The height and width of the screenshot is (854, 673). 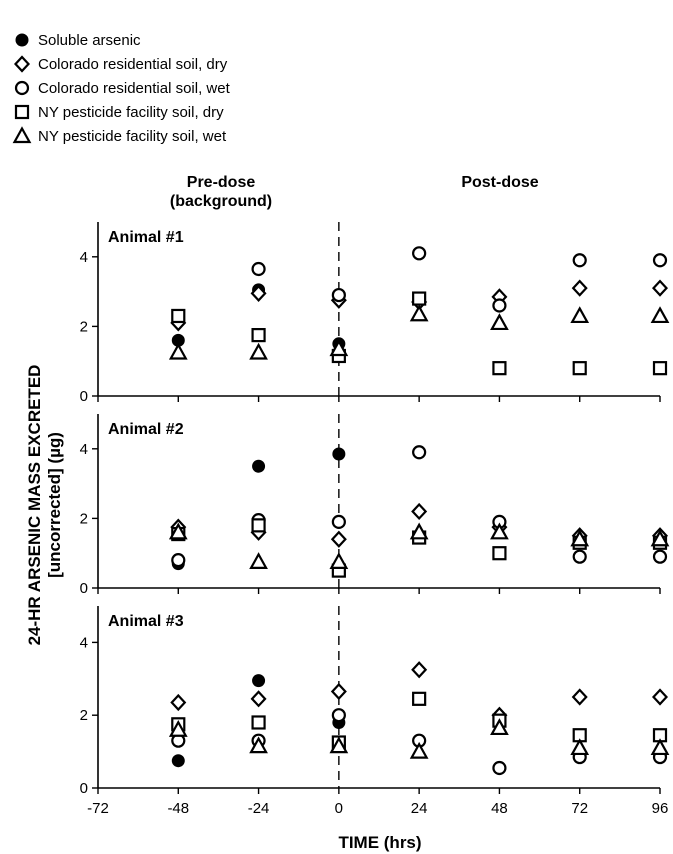 I want to click on legend-label: NY pesticide facility soil, dry, so click(x=131, y=112).